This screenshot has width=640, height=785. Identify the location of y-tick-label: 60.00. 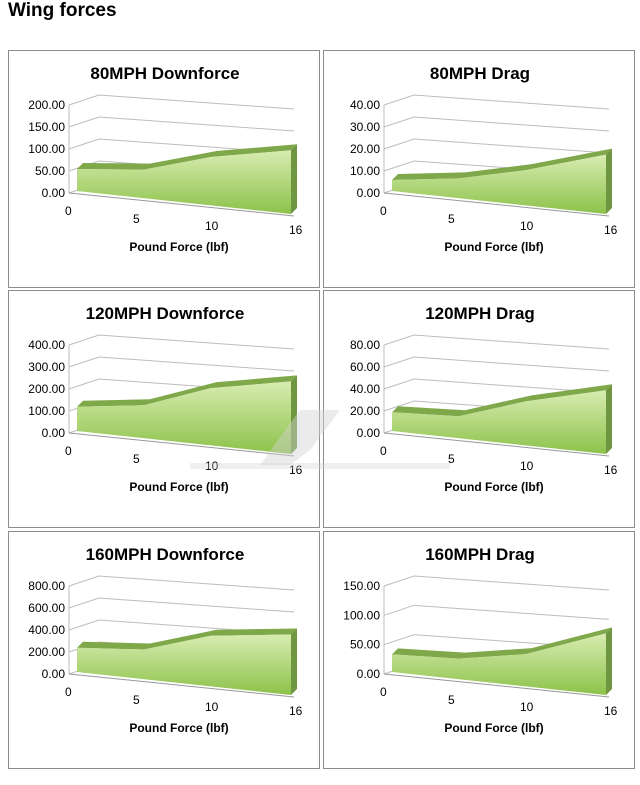
(365, 367).